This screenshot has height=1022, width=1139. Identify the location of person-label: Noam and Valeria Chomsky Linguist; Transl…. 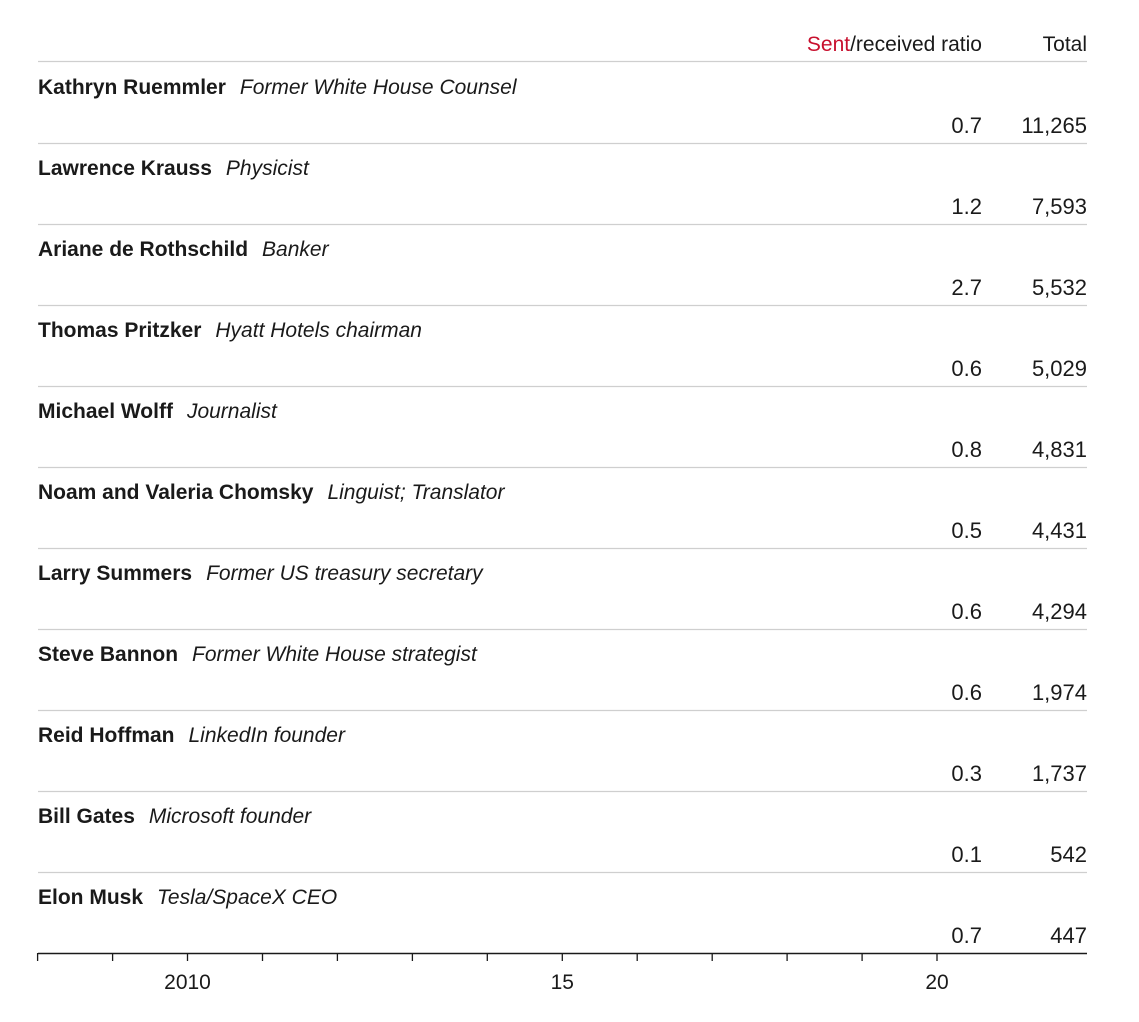
(271, 492).